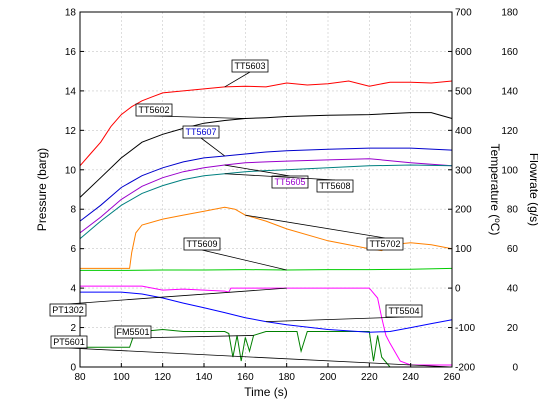 This screenshot has height=400, width=538. What do you see at coordinates (245, 377) in the screenshot?
I see `x-tick-label: 160` at bounding box center [245, 377].